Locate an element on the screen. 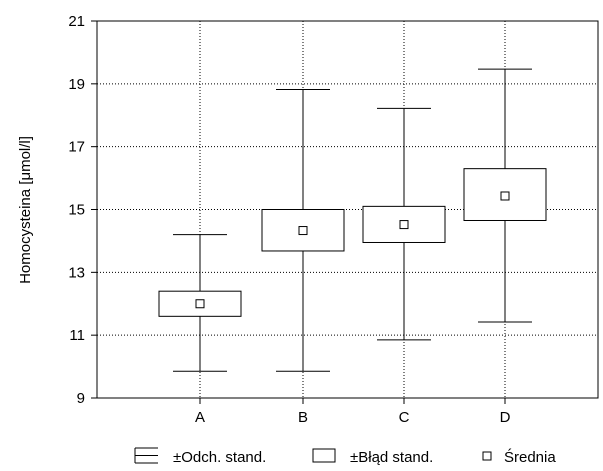  legend: ±Odch. stand. ±Błąd stand. Średnia is located at coordinates (345, 456).